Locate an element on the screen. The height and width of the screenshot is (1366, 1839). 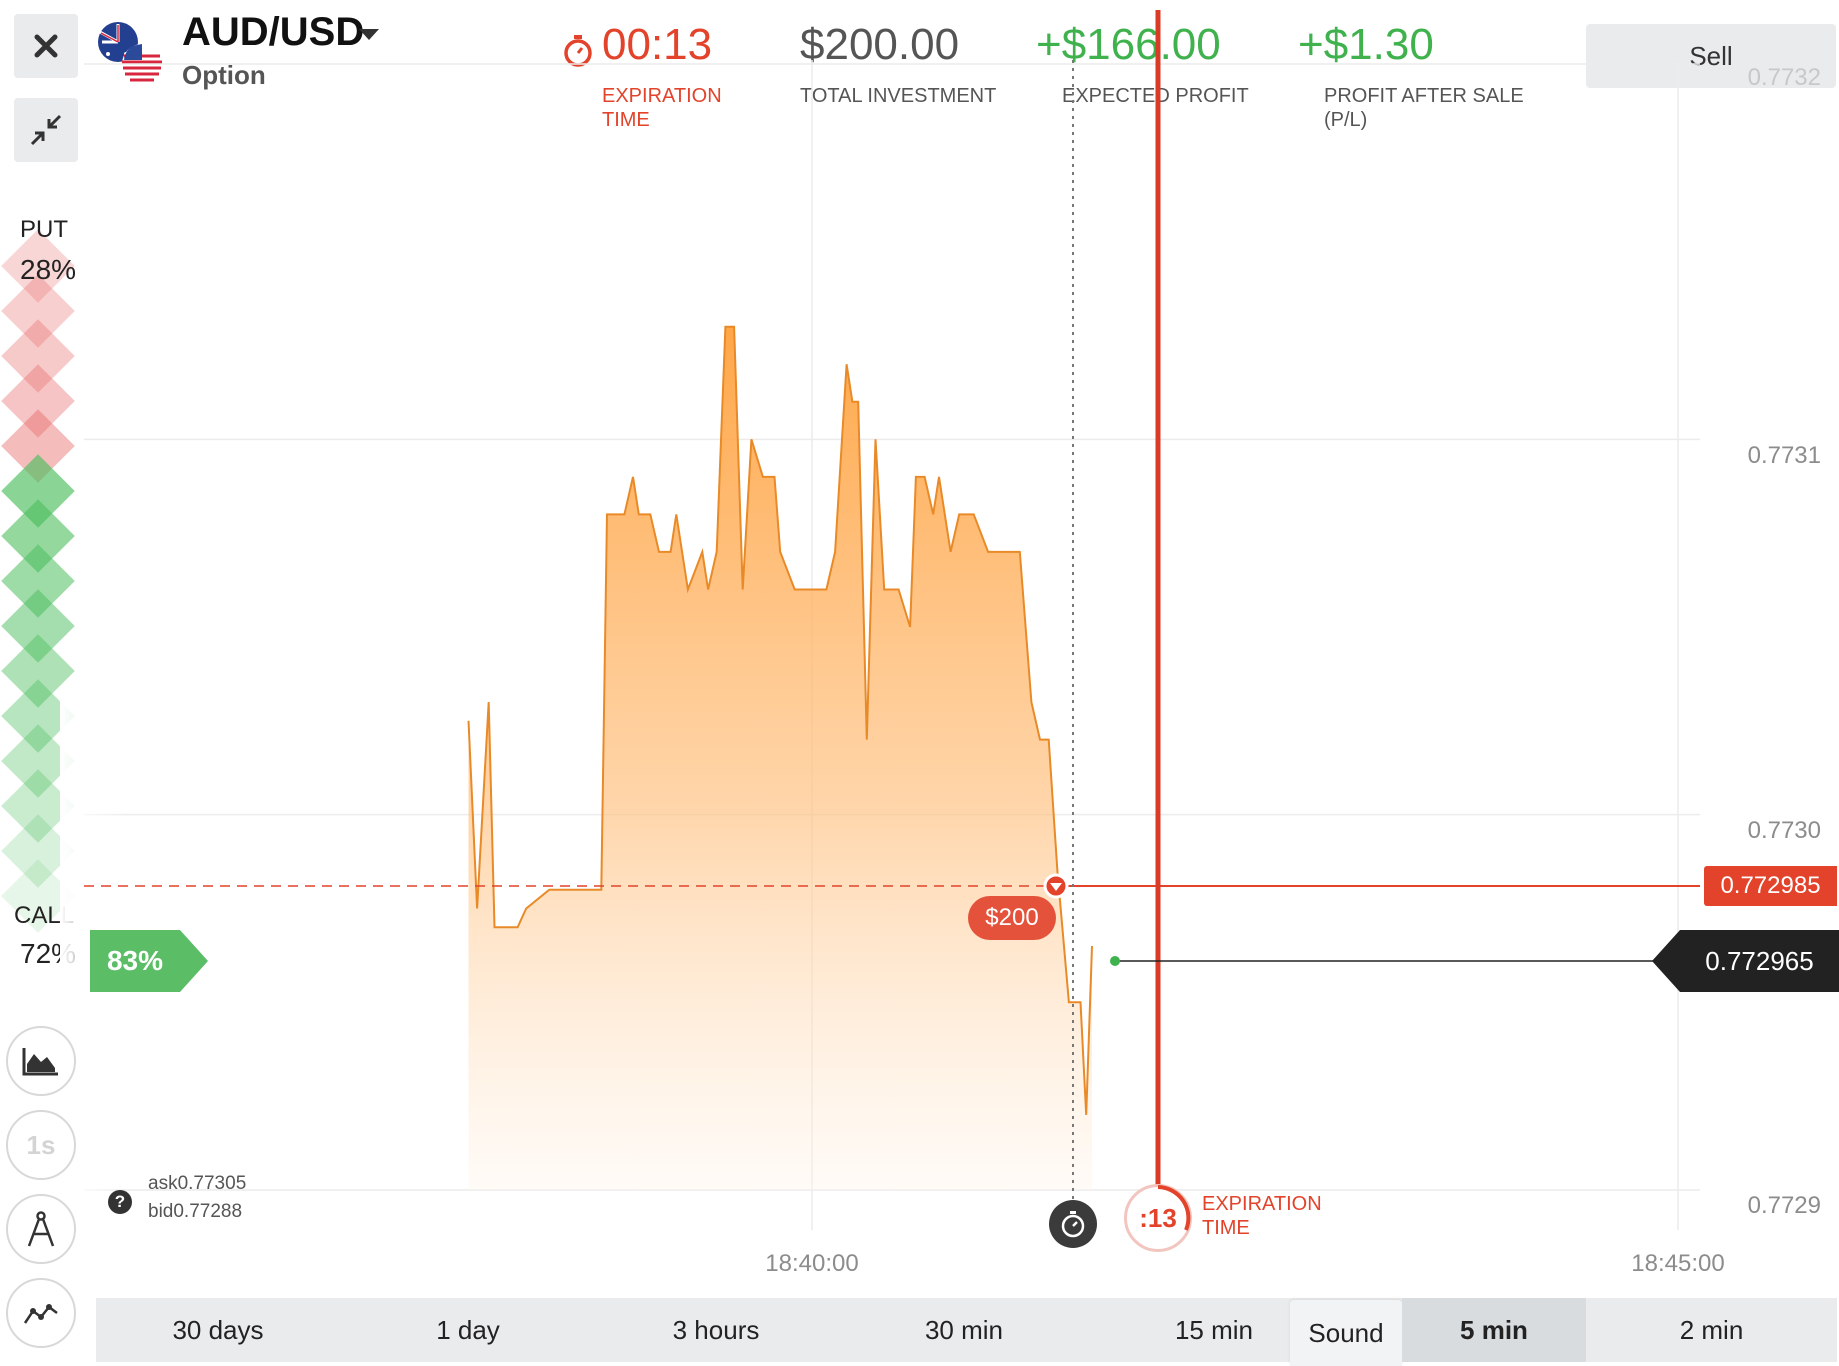
close-button is located at coordinates (46, 46).